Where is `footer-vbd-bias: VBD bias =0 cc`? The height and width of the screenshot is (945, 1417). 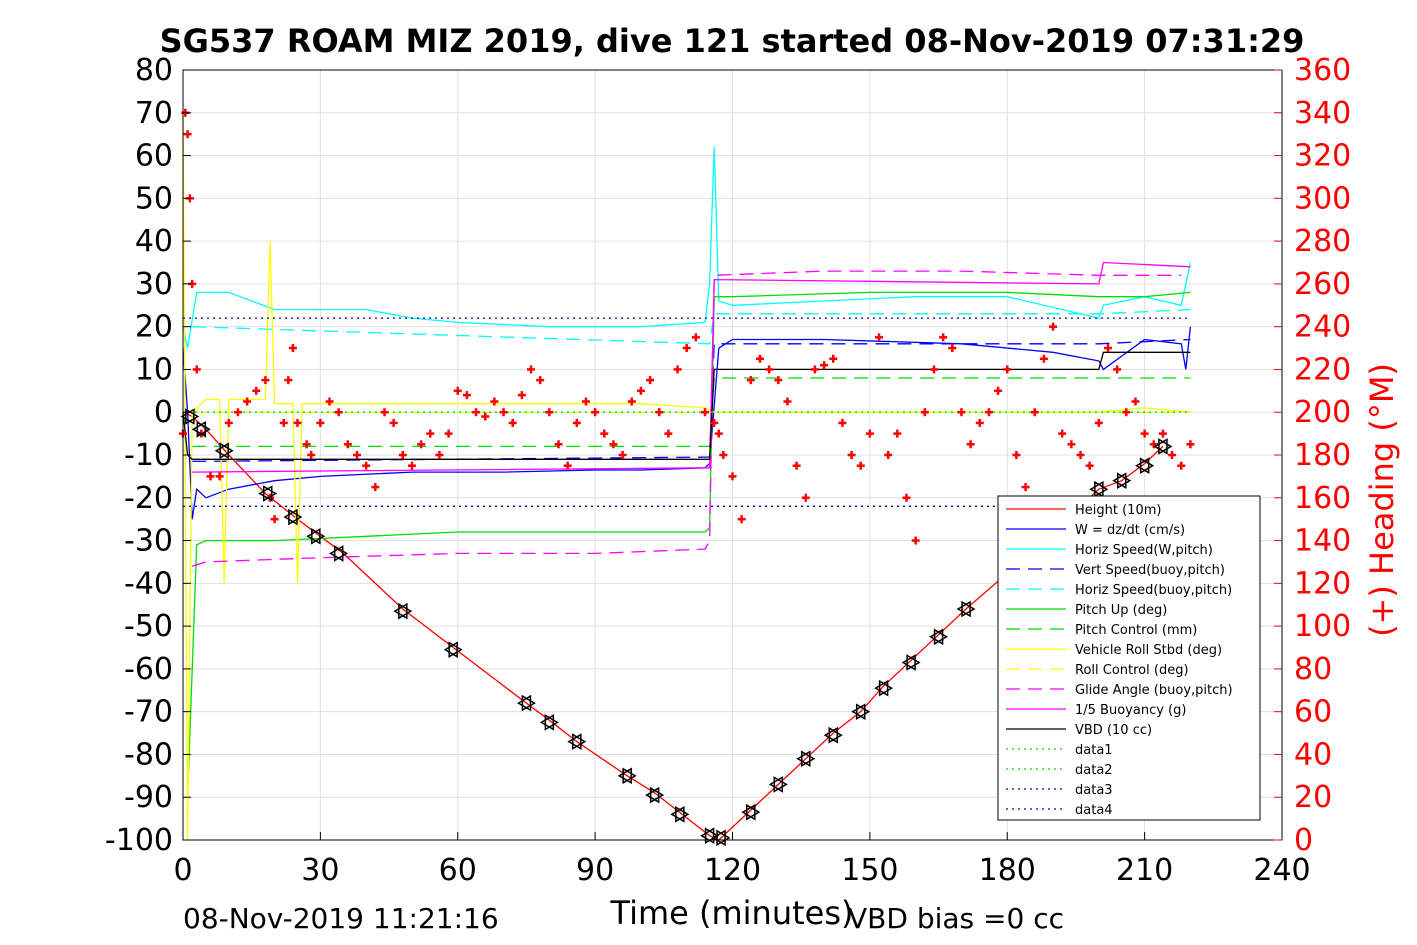
footer-vbd-bias: VBD bias =0 cc is located at coordinates (956, 918).